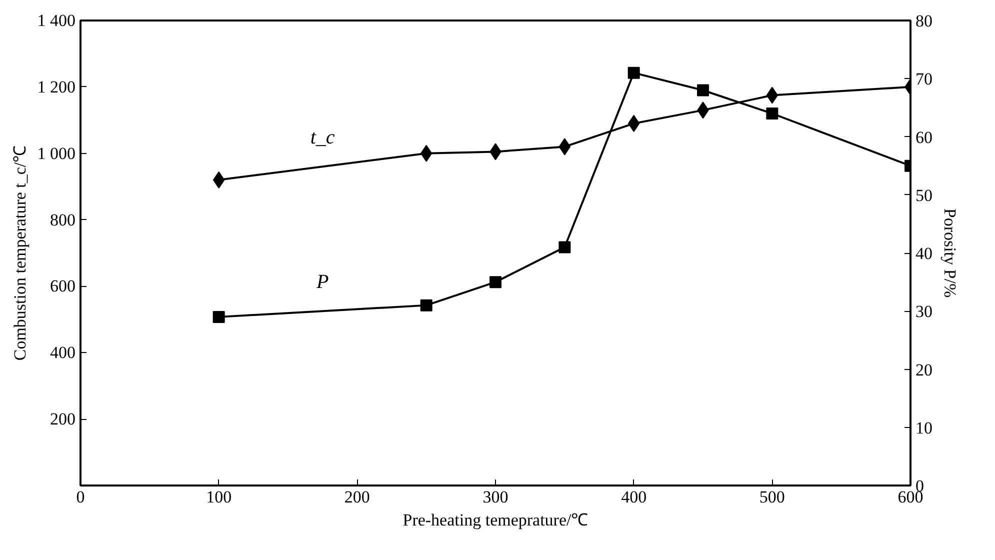 The height and width of the screenshot is (560, 995). What do you see at coordinates (772, 497) in the screenshot?
I see `x-tick-label: 500` at bounding box center [772, 497].